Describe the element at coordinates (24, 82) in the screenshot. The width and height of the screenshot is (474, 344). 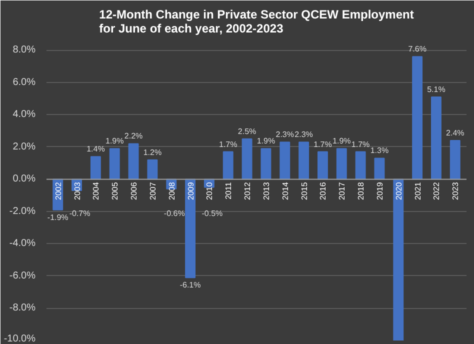
I see `y-tick-label: 6.0%` at that location.